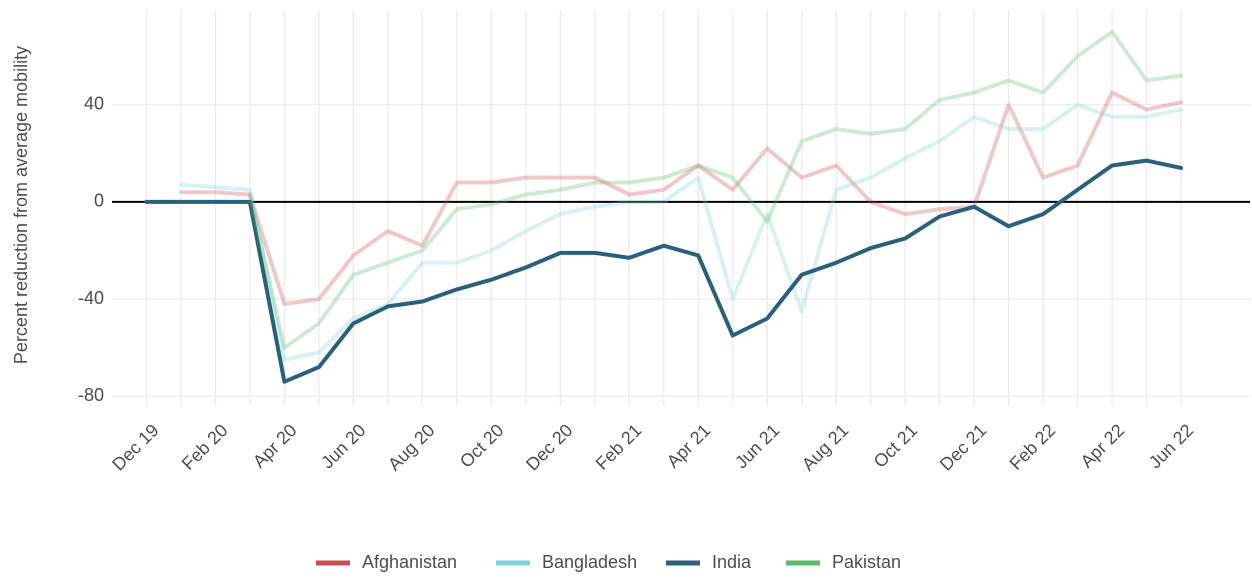 Image resolution: width=1252 pixels, height=580 pixels. I want to click on x-tick-label: Feb 21, so click(619, 447).